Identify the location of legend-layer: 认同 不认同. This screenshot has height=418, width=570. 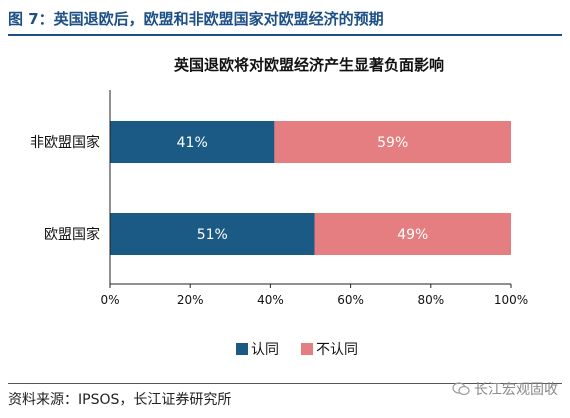
(297, 350).